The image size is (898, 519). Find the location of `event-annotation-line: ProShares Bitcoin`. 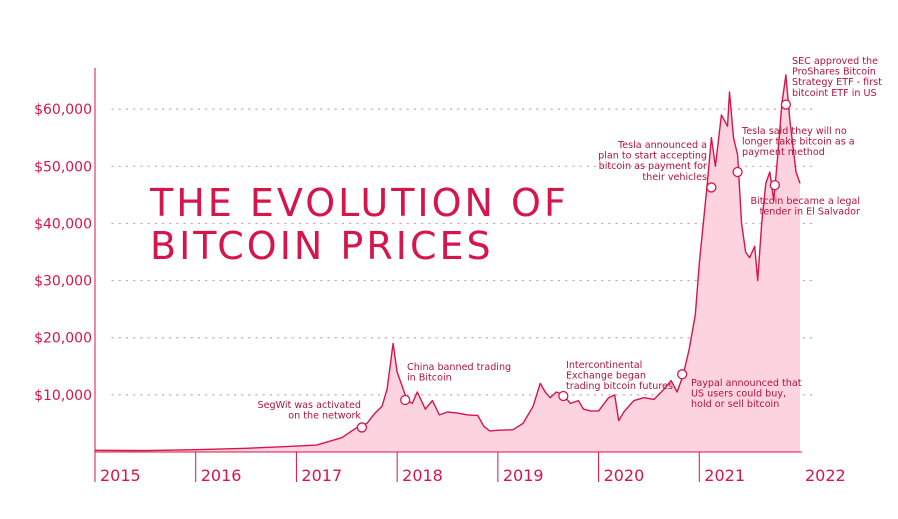

event-annotation-line: ProShares Bitcoin is located at coordinates (834, 72).